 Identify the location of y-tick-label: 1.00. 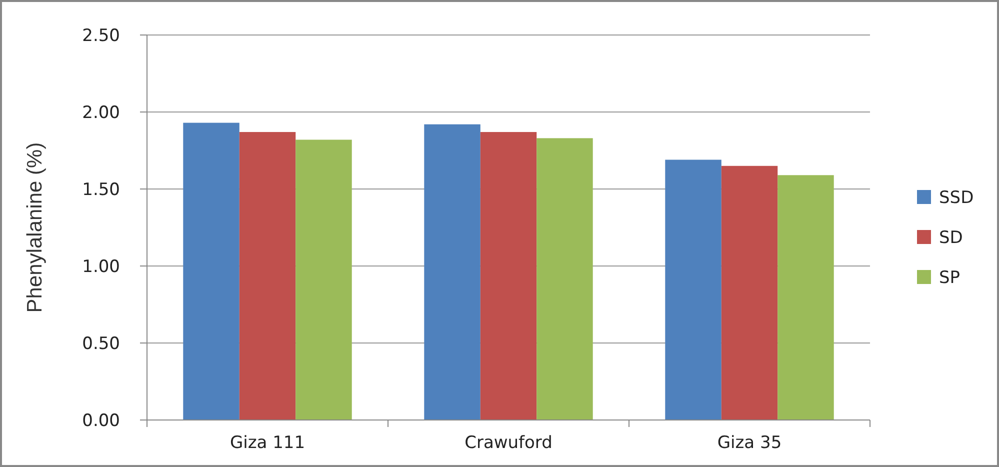
(101, 266).